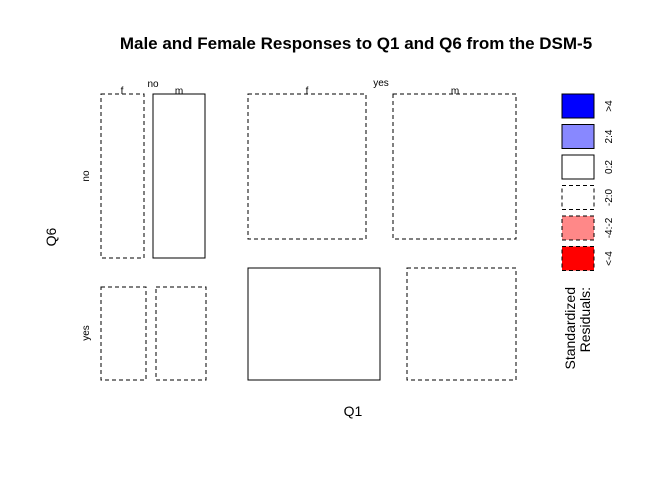 This screenshot has height=480, width=672. I want to click on q6-level-label-no: no, so click(86, 176).